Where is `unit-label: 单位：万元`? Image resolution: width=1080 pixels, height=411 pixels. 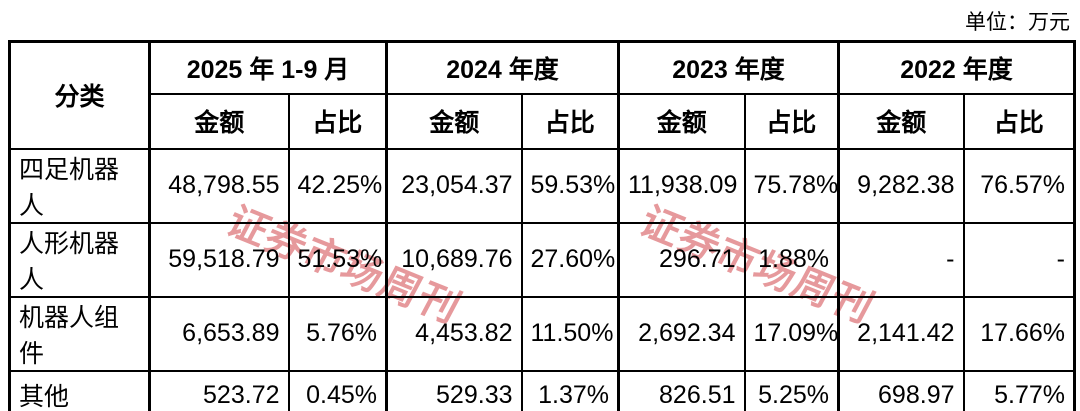
unit-label: 单位：万元 is located at coordinates (1017, 22).